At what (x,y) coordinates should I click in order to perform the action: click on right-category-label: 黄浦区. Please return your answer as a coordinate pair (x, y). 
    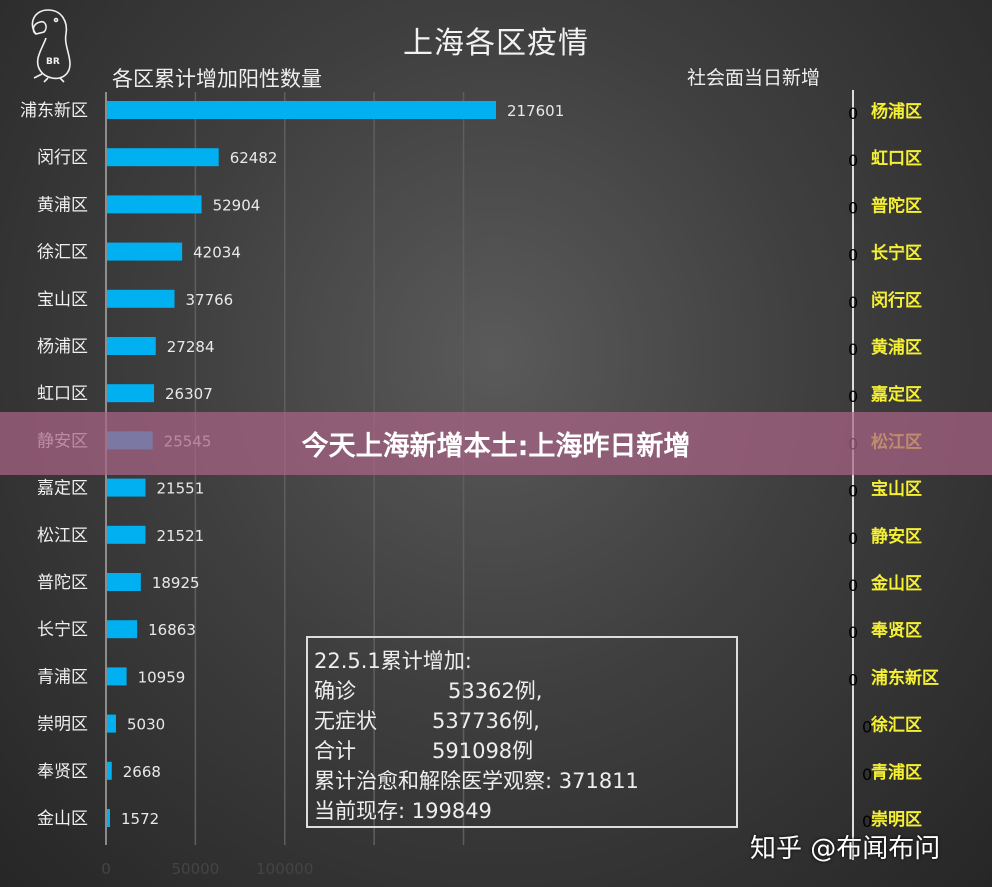
    Looking at the image, I should click on (896, 347).